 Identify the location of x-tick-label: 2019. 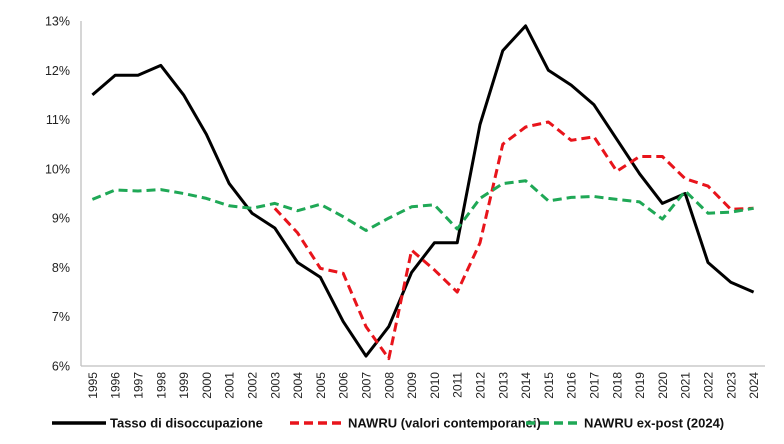
(640, 385).